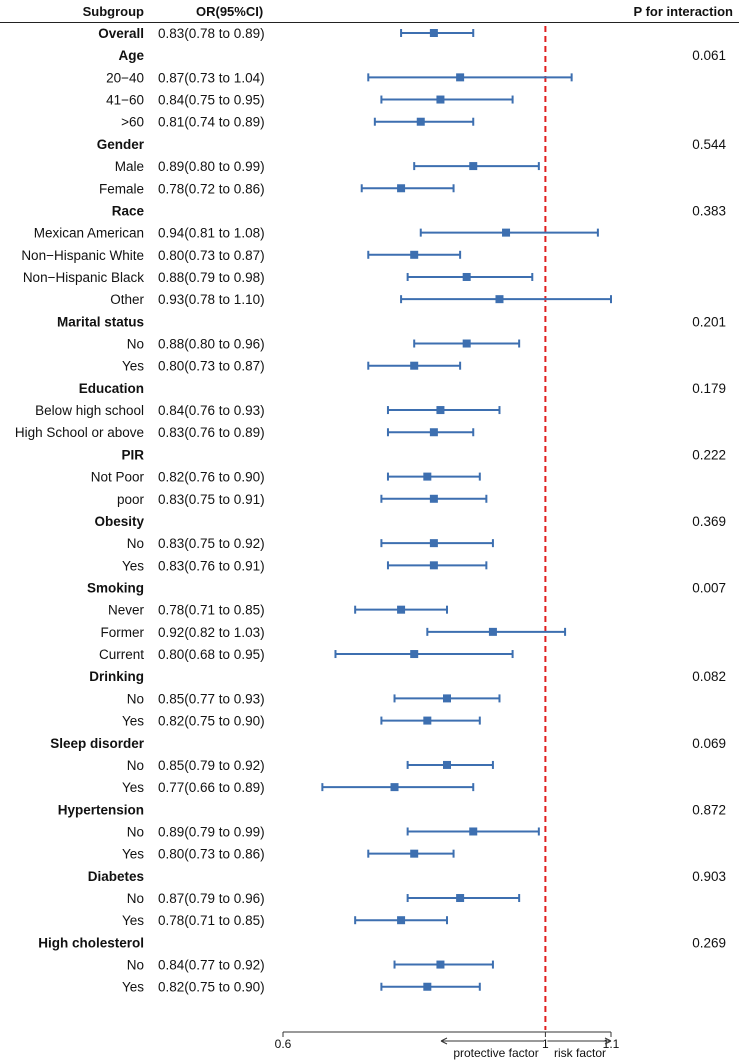 Image resolution: width=739 pixels, height=1062 pixels. Describe the element at coordinates (128, 210) in the screenshot. I see `group-label: Race` at that location.